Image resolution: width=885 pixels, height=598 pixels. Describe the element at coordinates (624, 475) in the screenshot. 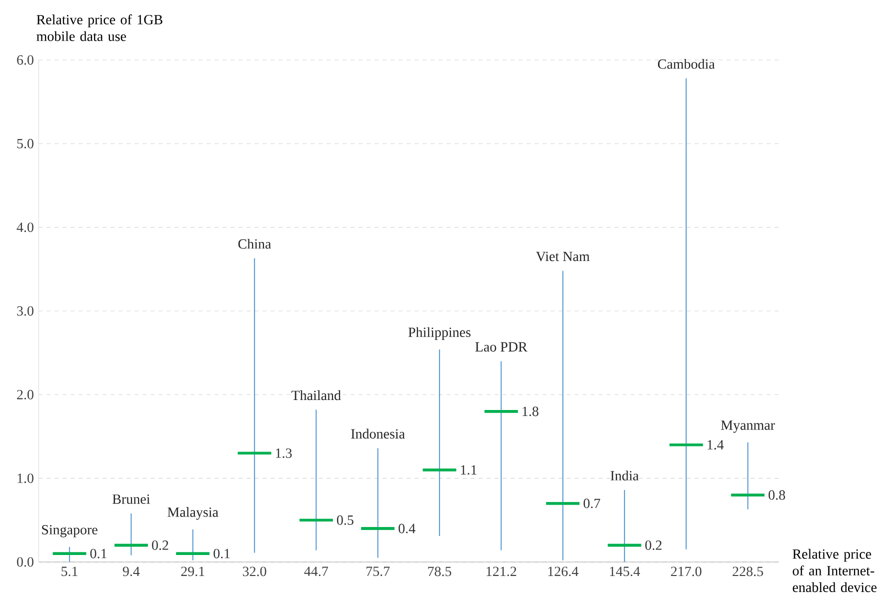

I see `annotation: India` at that location.